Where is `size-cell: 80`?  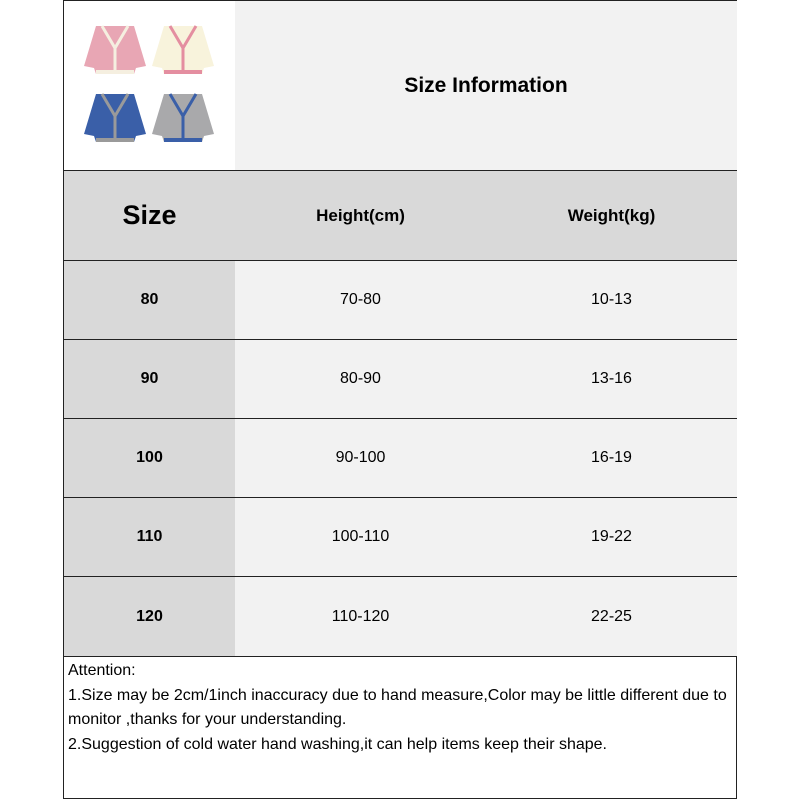 size-cell: 80 is located at coordinates (150, 300).